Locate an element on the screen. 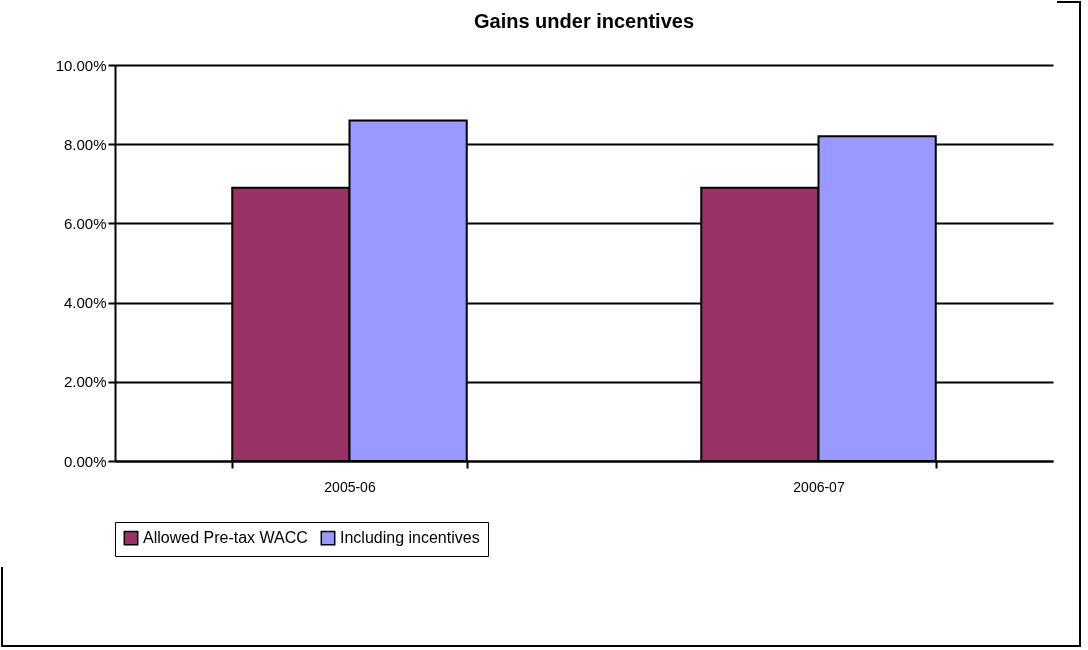 This screenshot has width=1088, height=650. y-tick-label: 2.00% is located at coordinates (85, 382).